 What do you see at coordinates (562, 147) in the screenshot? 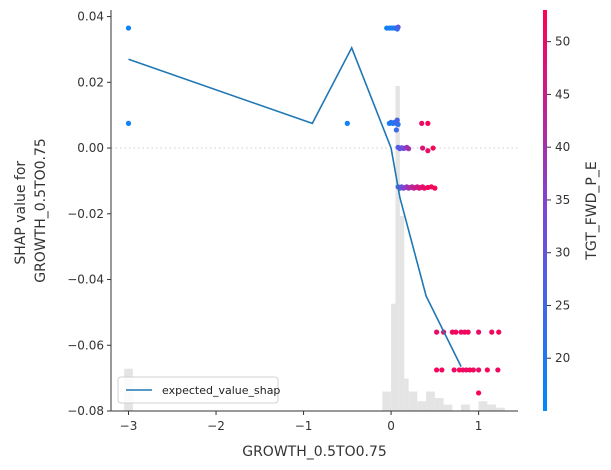
I see `colorbar-tick-label: 40` at bounding box center [562, 147].